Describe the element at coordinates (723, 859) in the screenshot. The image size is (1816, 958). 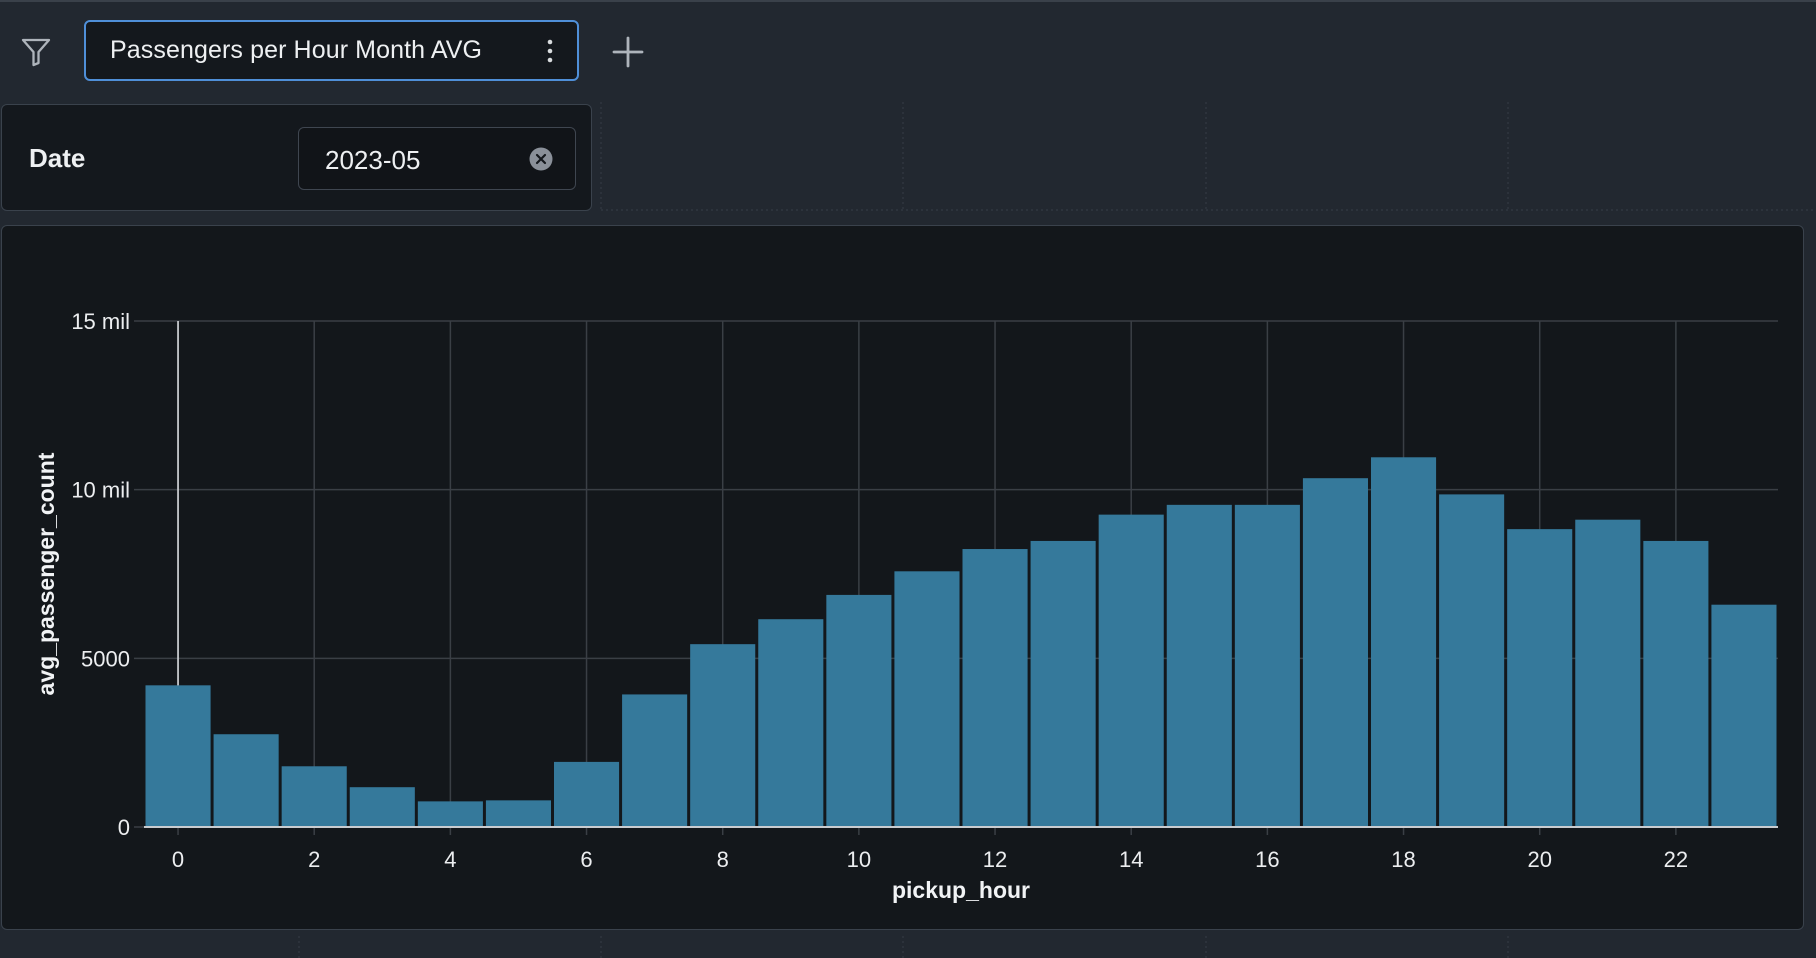
I see `x-tick-label: 8` at that location.